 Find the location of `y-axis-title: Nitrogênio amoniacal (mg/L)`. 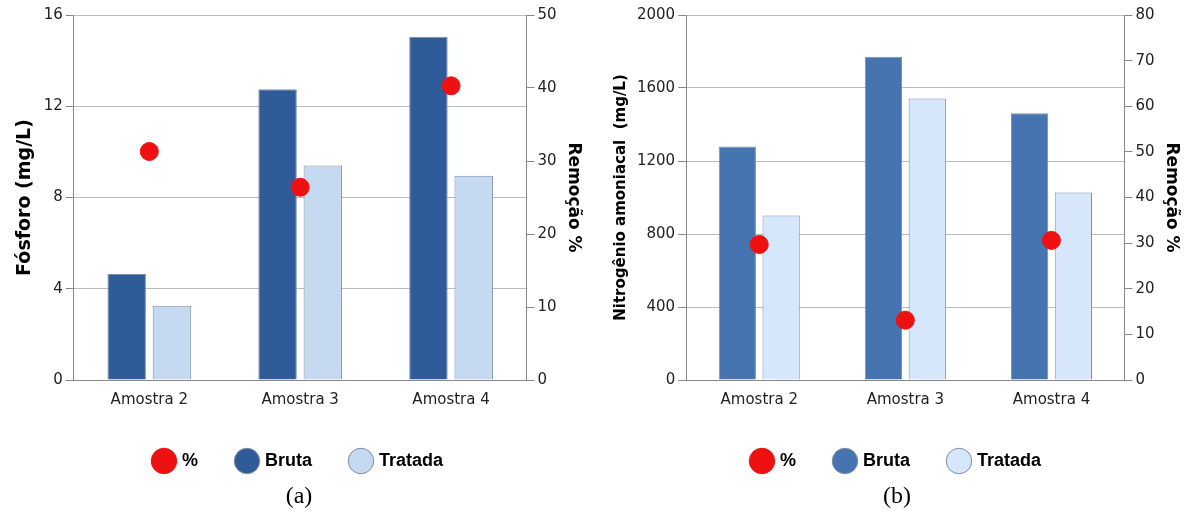

y-axis-title: Nitrogênio amoniacal (mg/L) is located at coordinates (619, 197).